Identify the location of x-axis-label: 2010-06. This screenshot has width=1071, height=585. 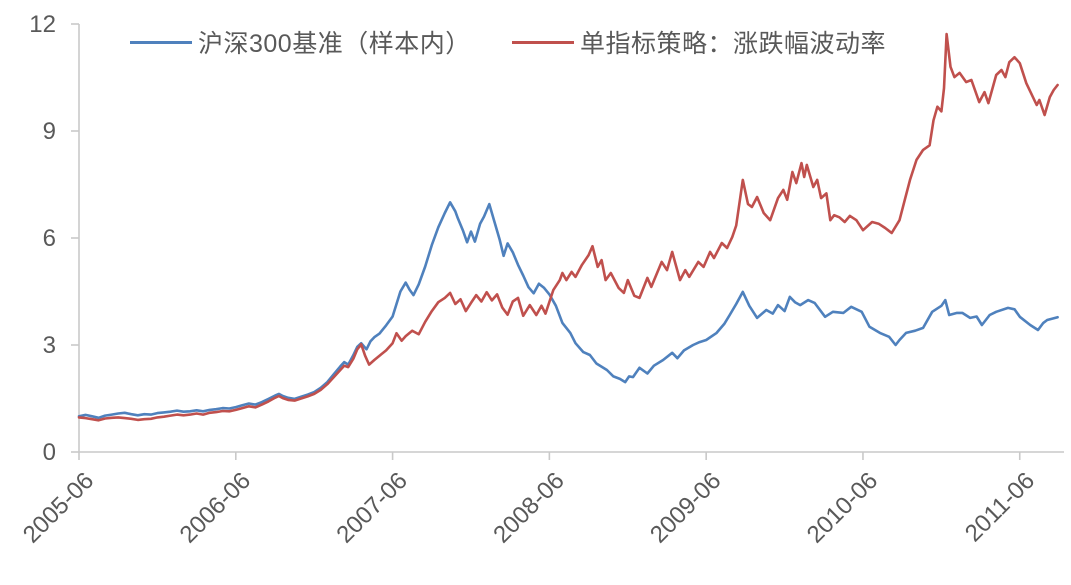
(842, 507).